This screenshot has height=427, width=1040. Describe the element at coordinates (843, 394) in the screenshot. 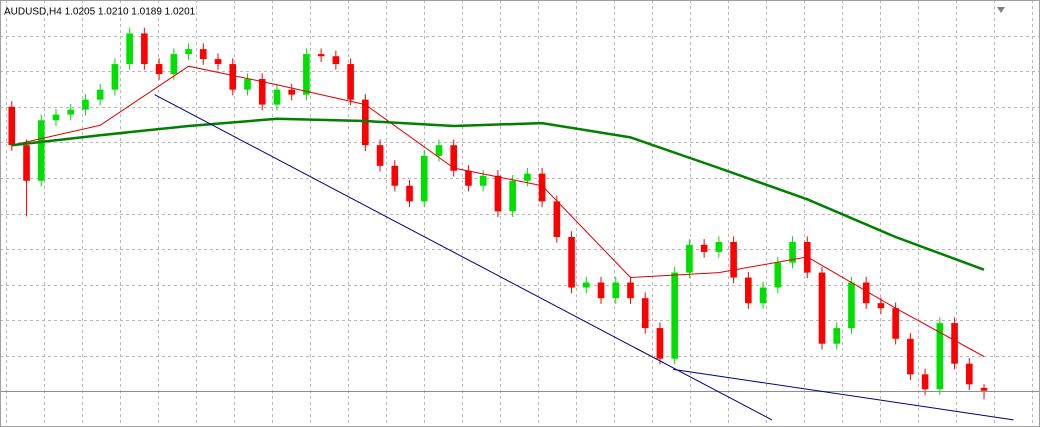

I see `trend-line` at that location.